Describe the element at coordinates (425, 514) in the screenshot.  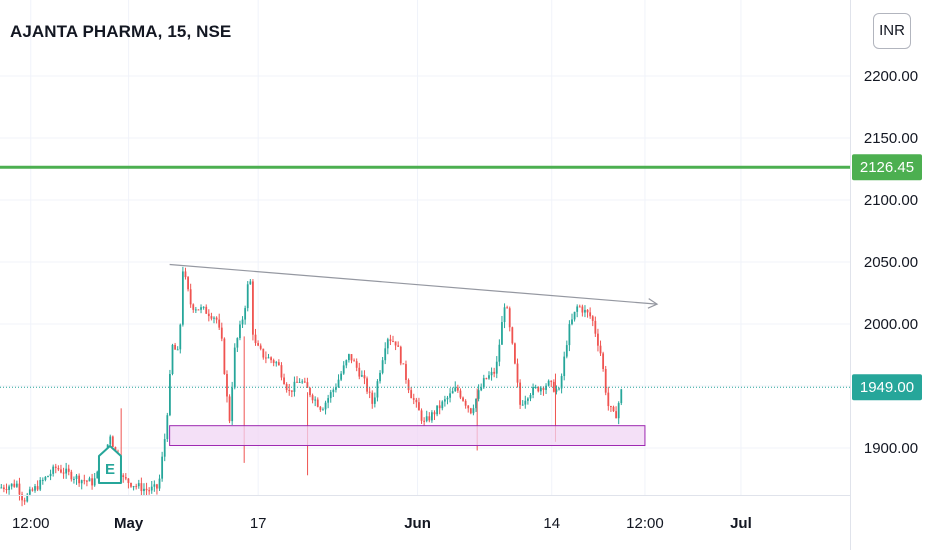
I see `time-axis: 12:00 May 17 Jun 14 12:00 Jul` at that location.